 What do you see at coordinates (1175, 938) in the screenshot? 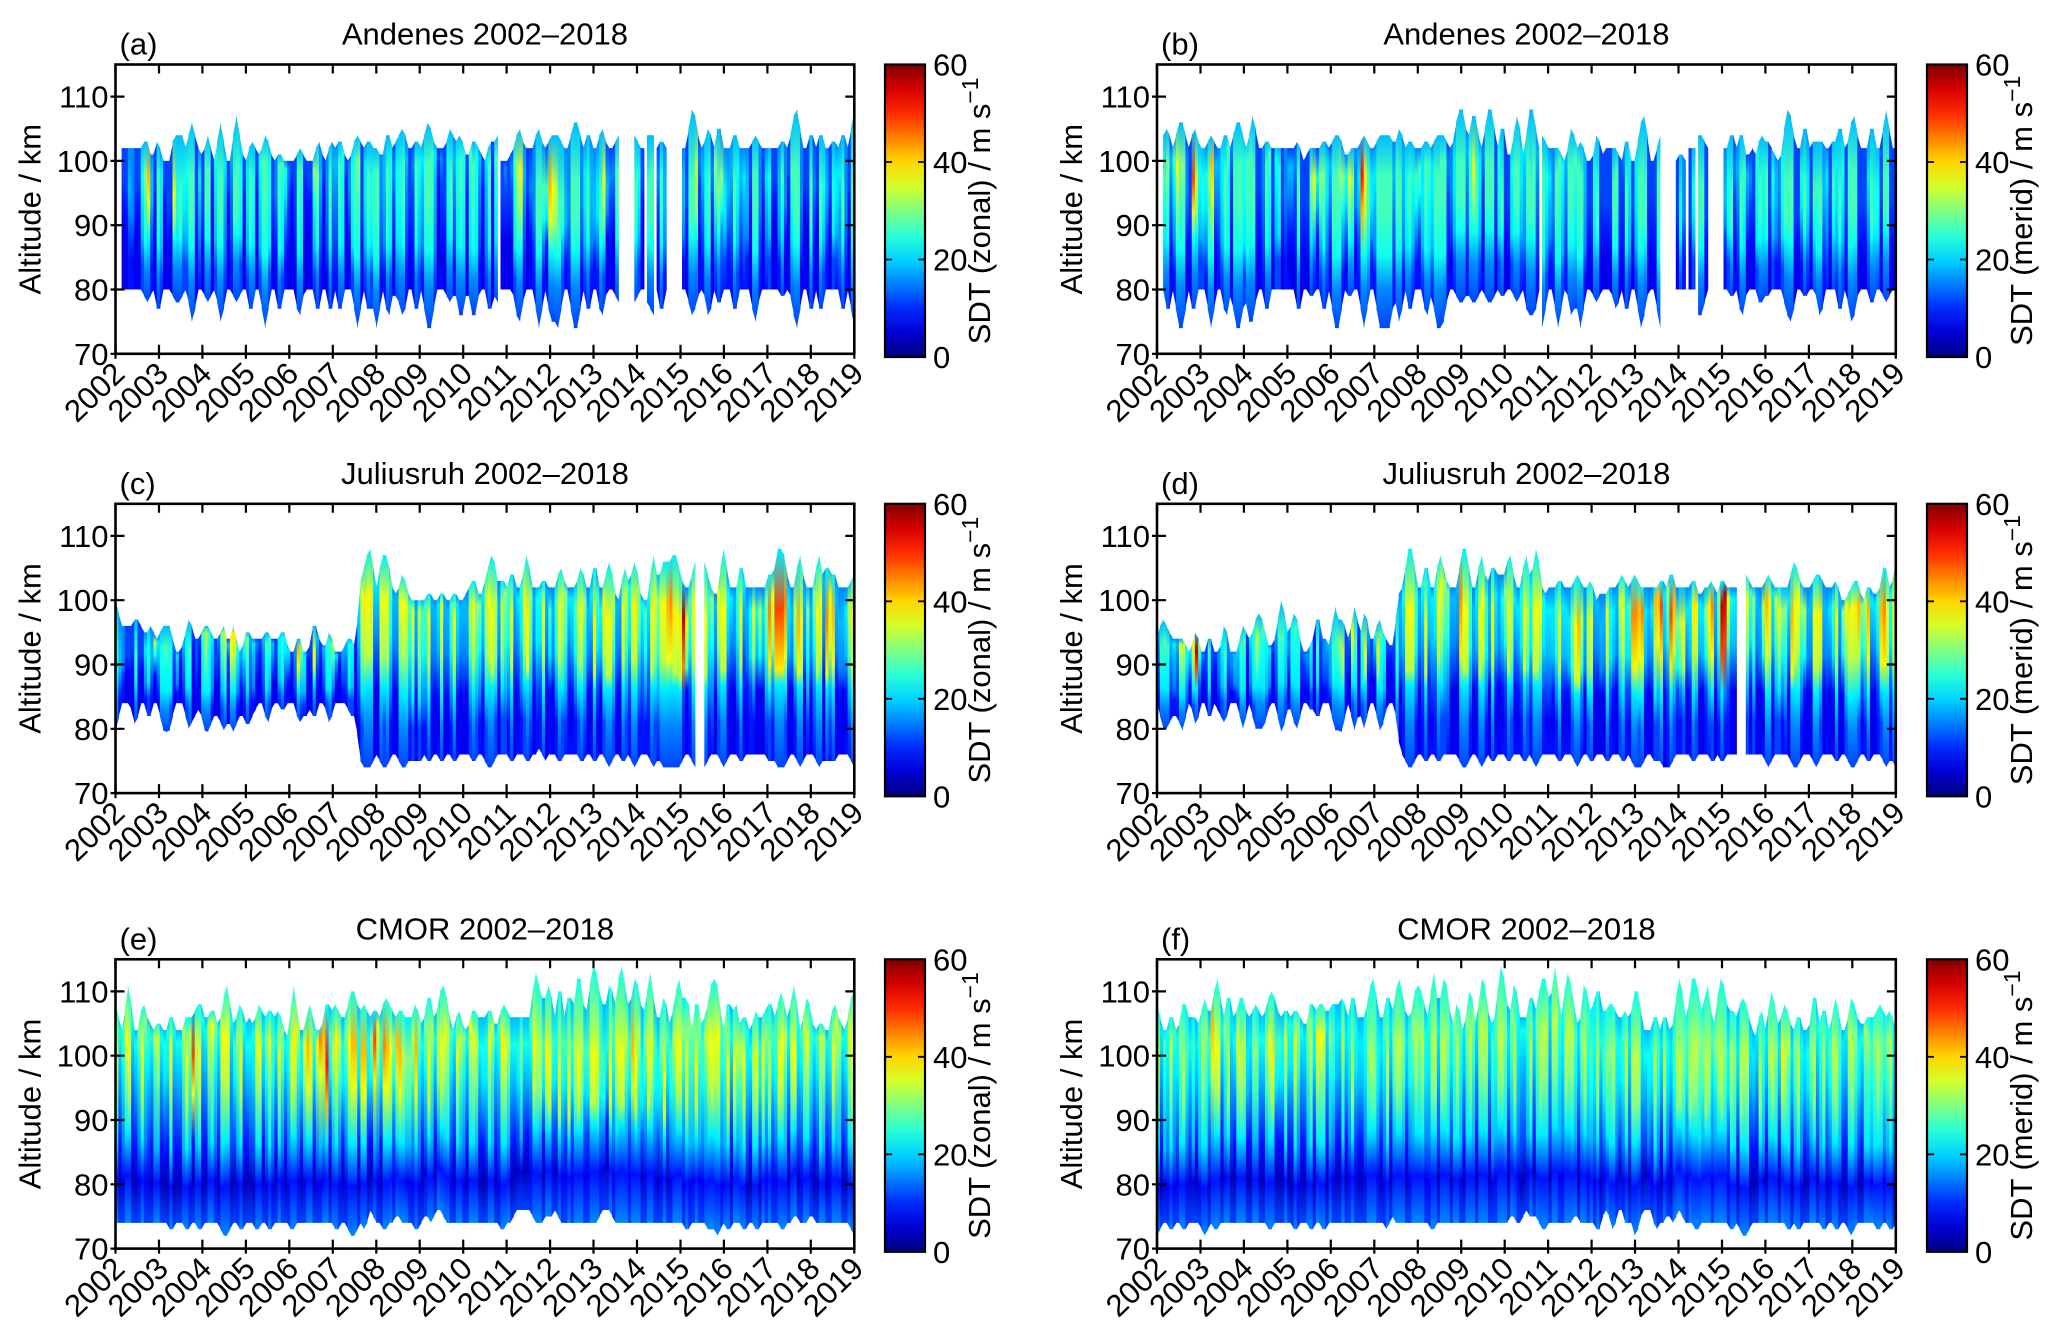
I see `svg-text: (f)` at bounding box center [1175, 938].